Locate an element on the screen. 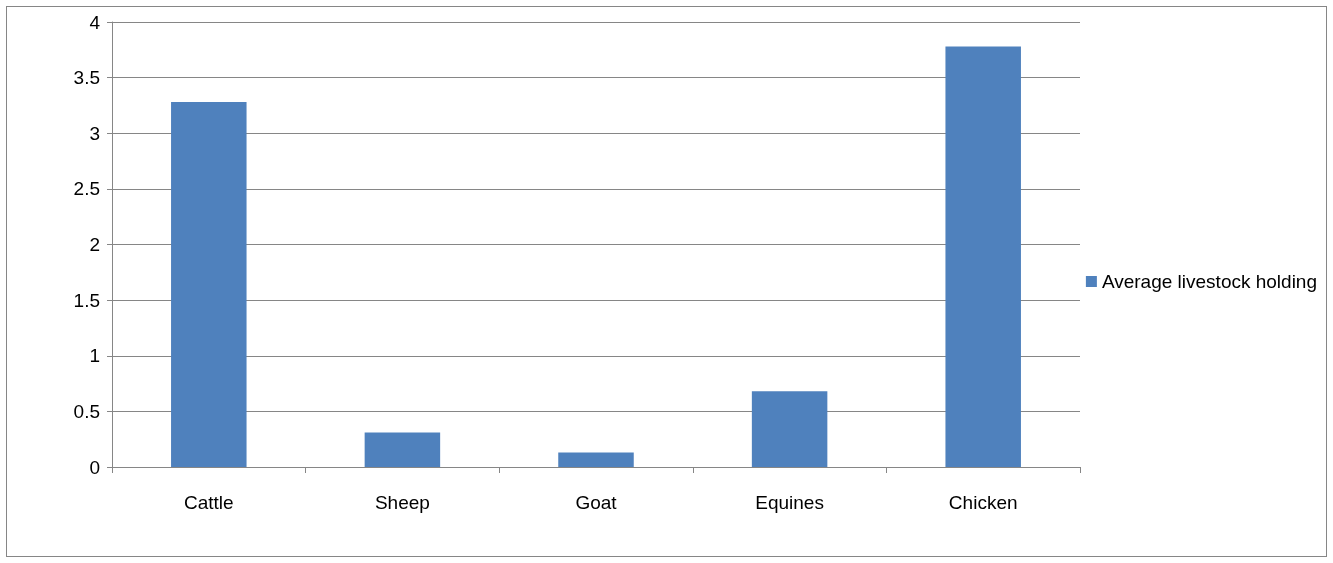  y-tick-label: 3.5 is located at coordinates (86, 78).